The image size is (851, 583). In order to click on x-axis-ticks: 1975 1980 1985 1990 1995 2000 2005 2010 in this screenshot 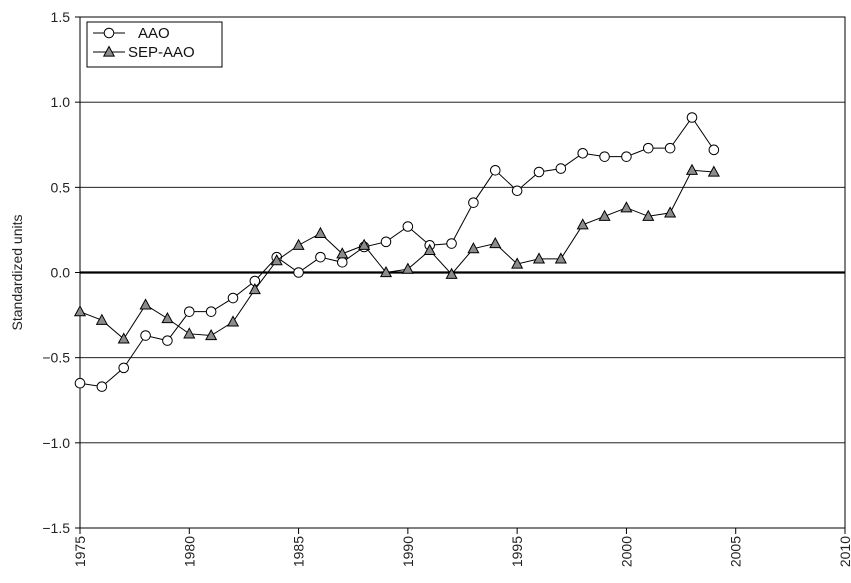, I will do `click(461, 547)`.